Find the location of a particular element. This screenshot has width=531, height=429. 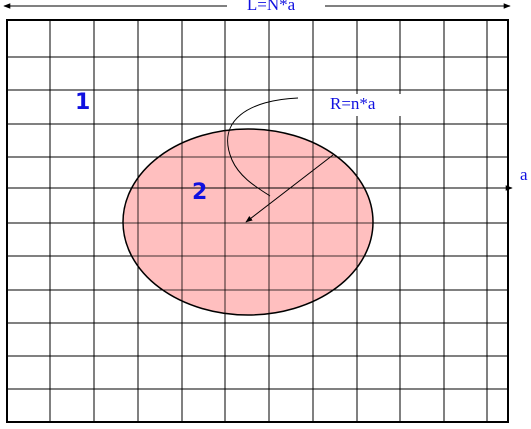

radius-label-bg is located at coordinates (365, 105).